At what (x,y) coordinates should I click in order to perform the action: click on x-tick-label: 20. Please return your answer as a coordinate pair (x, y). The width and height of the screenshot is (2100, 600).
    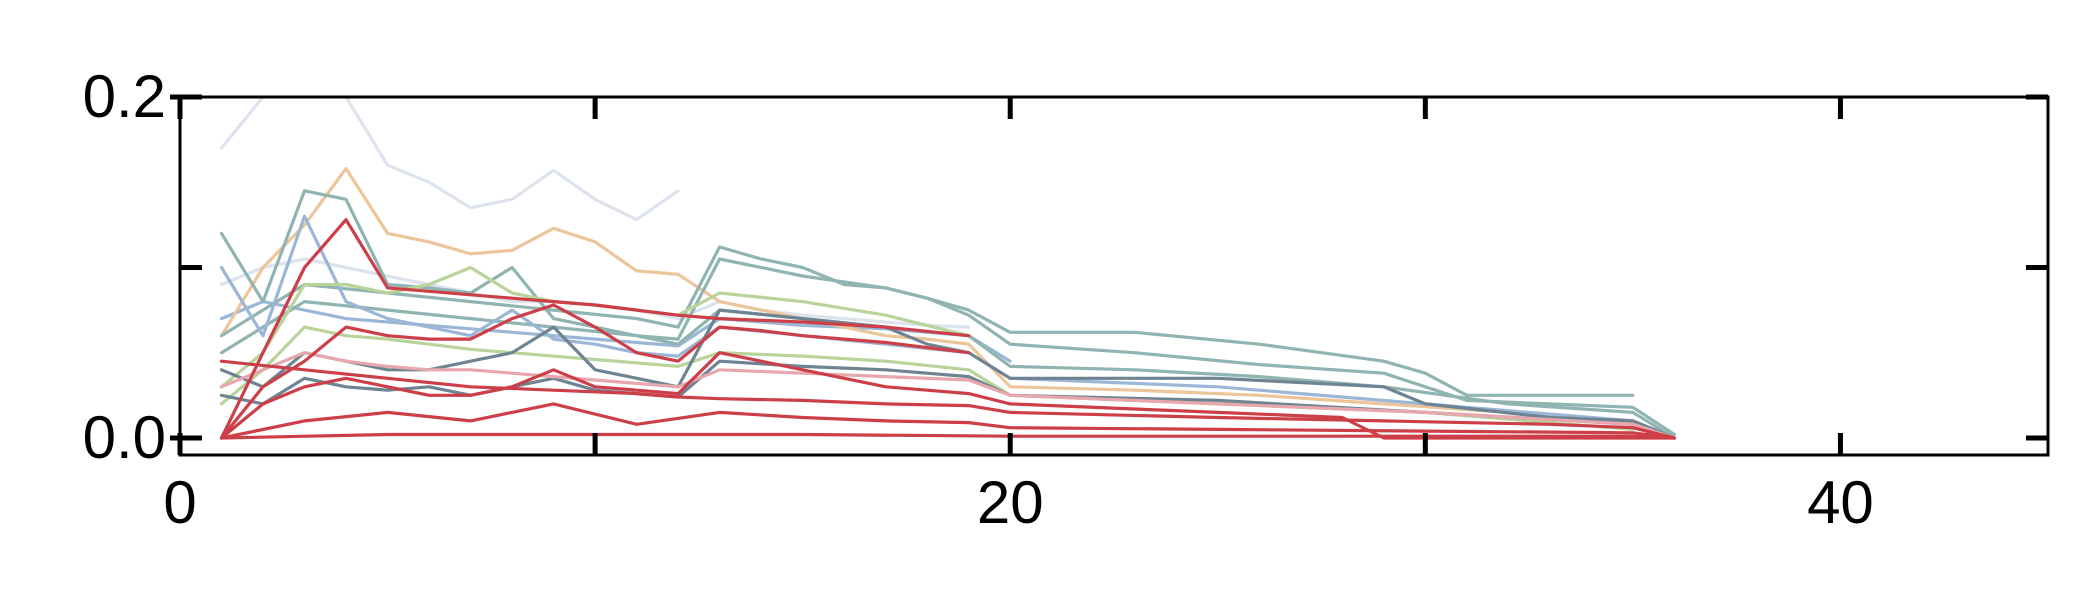
    Looking at the image, I should click on (1010, 502).